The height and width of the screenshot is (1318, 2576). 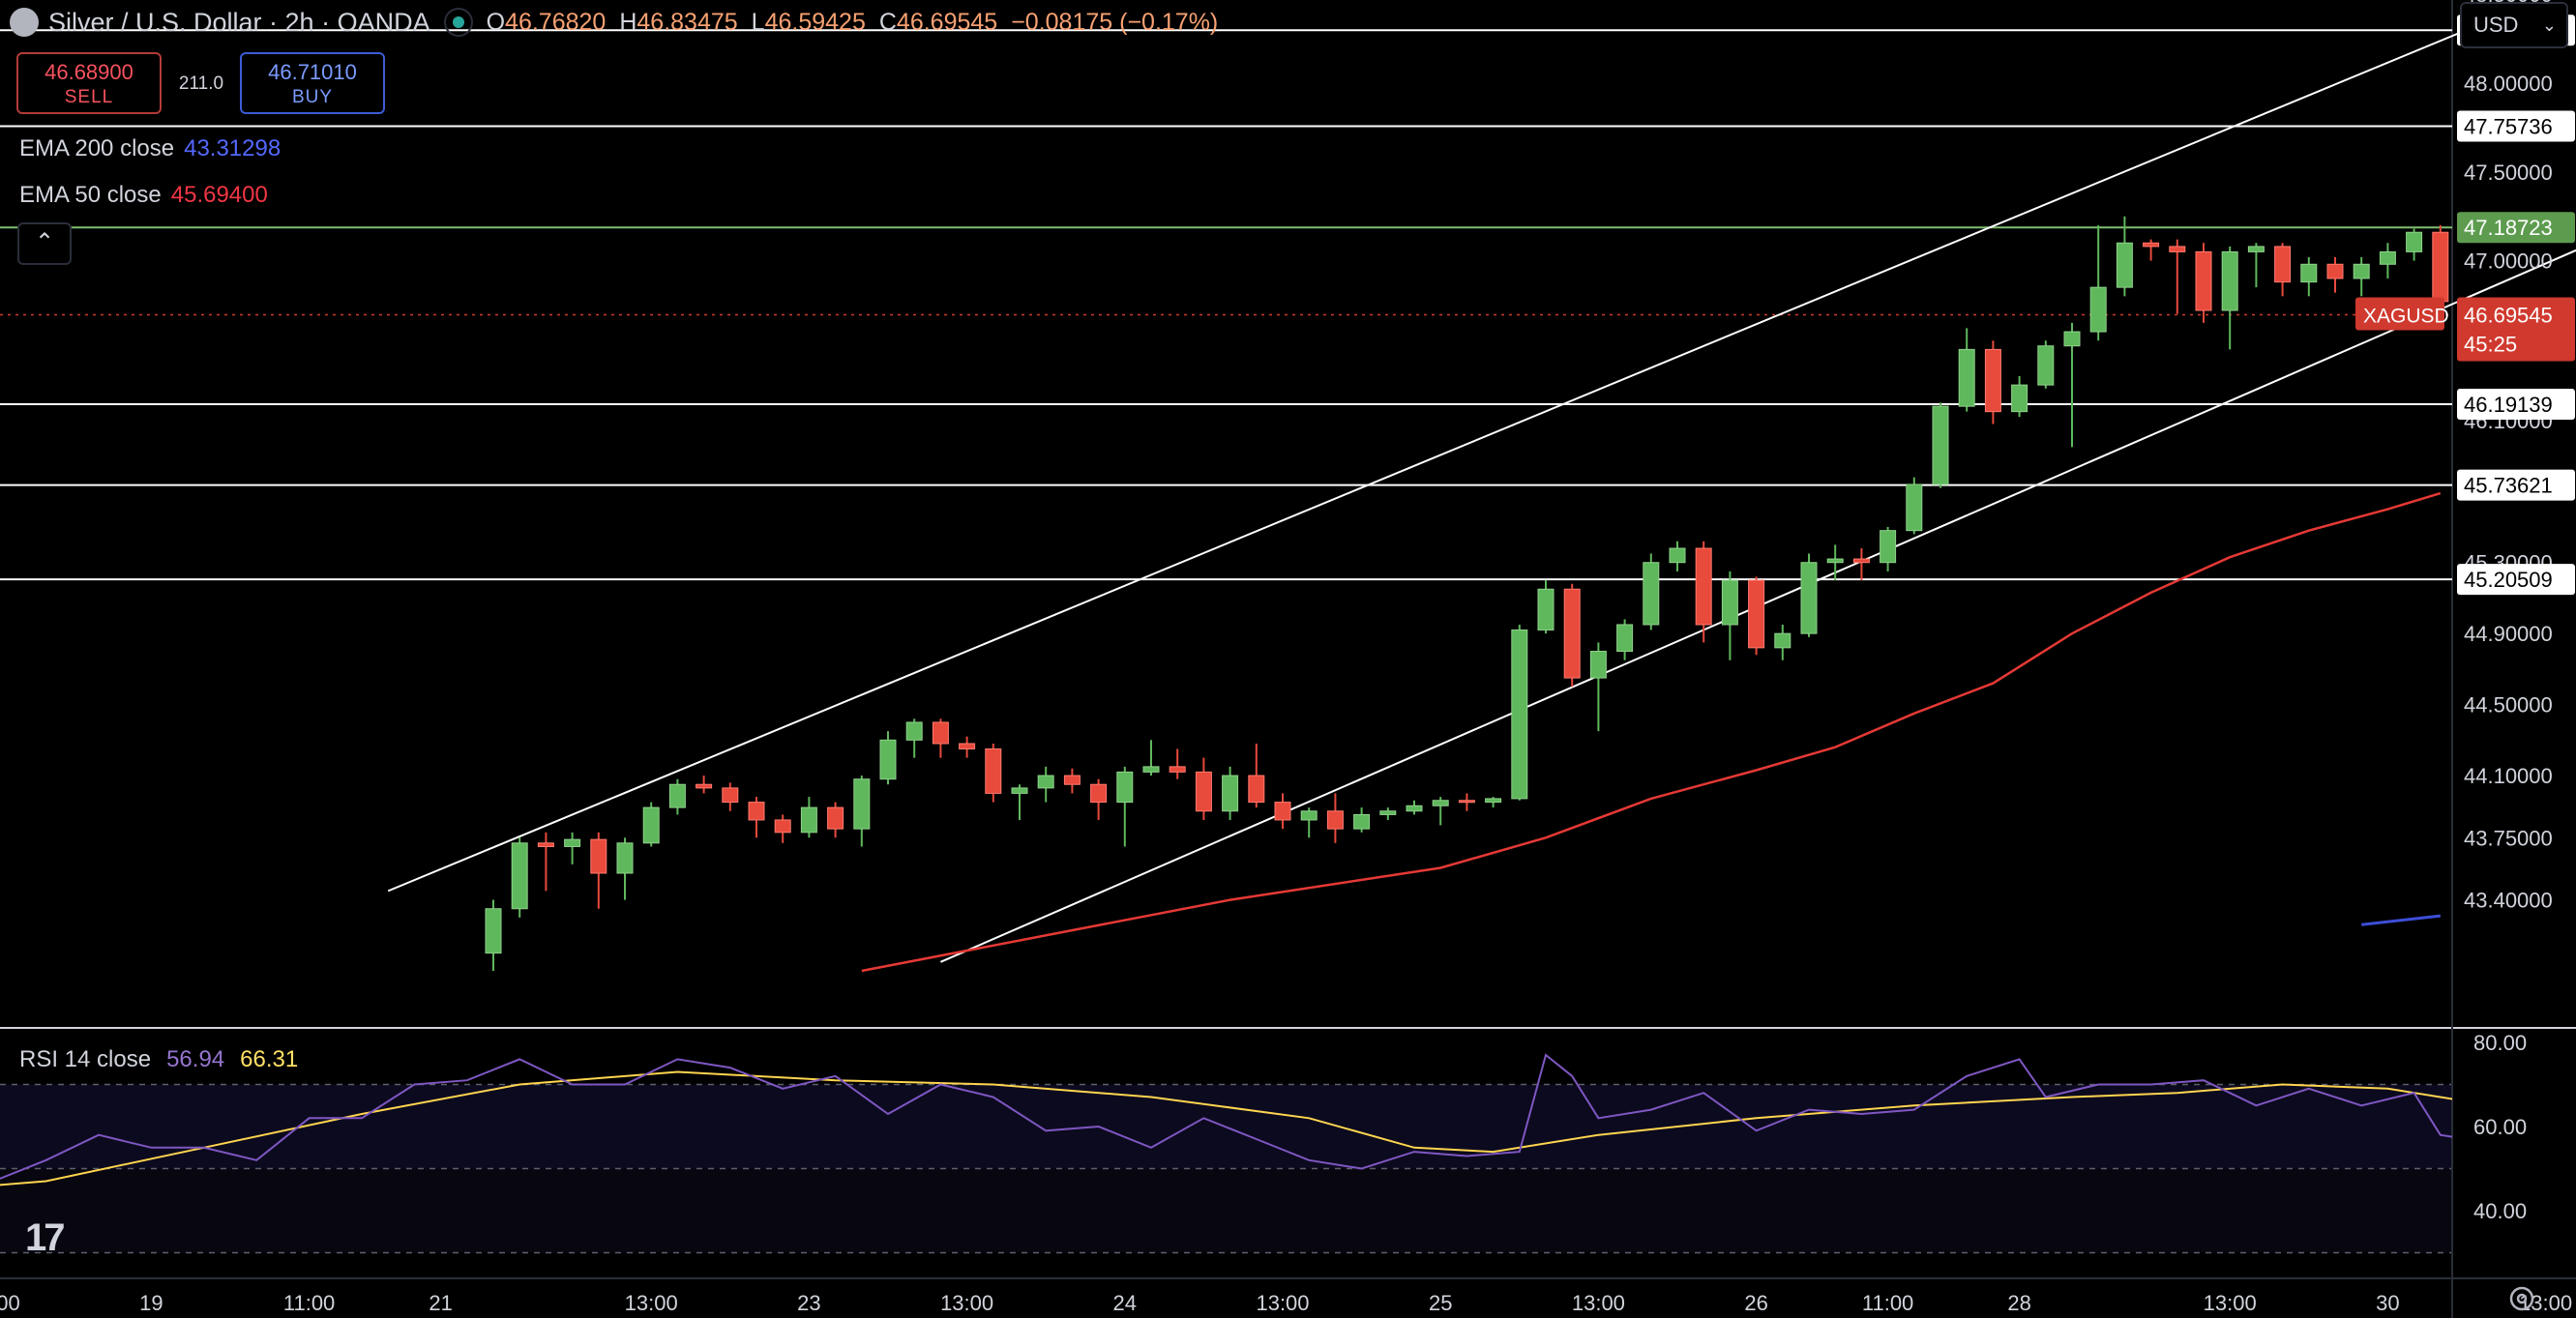 I want to click on rsi-group, so click(x=1226, y=1119).